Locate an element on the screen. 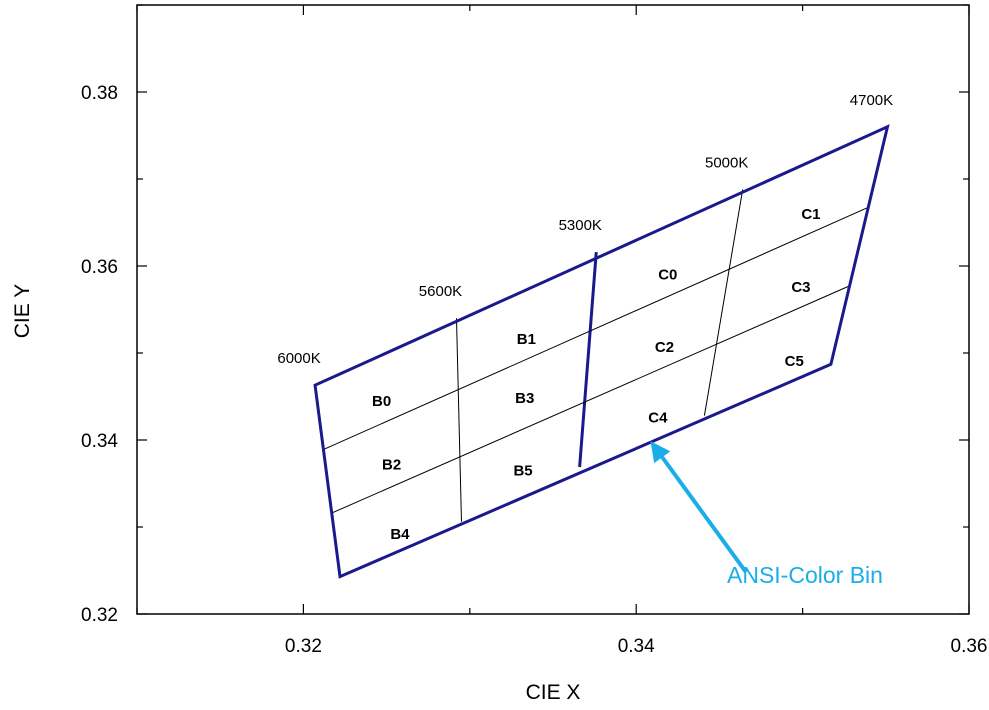  cct-label: 5600K is located at coordinates (440, 291).